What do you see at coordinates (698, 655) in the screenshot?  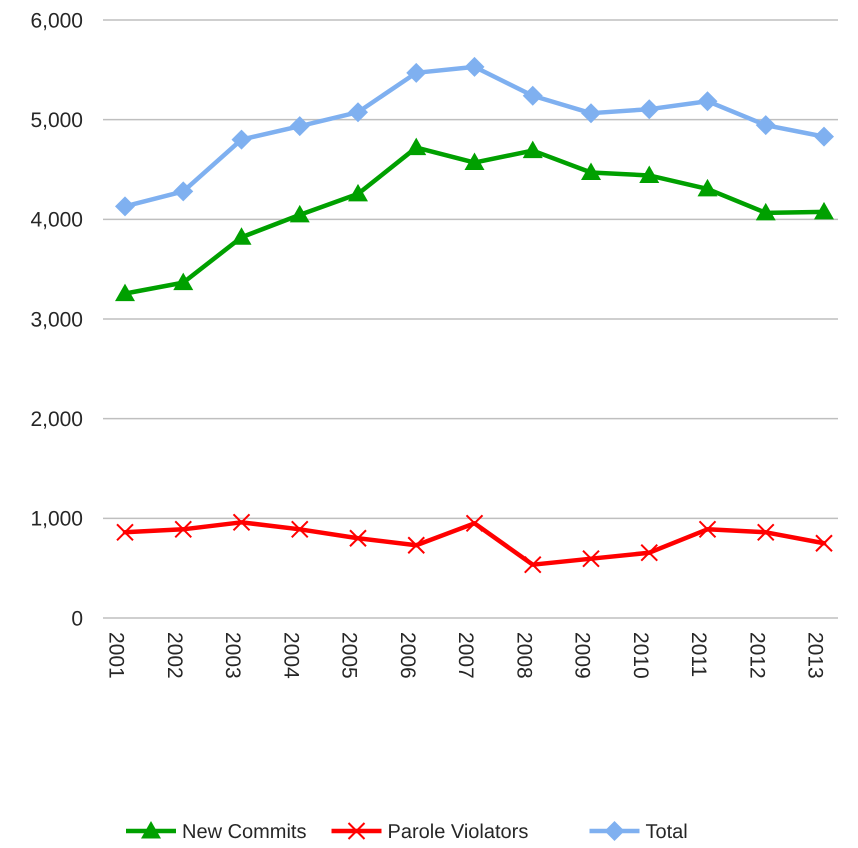 I see `x-tick-label: 2011` at bounding box center [698, 655].